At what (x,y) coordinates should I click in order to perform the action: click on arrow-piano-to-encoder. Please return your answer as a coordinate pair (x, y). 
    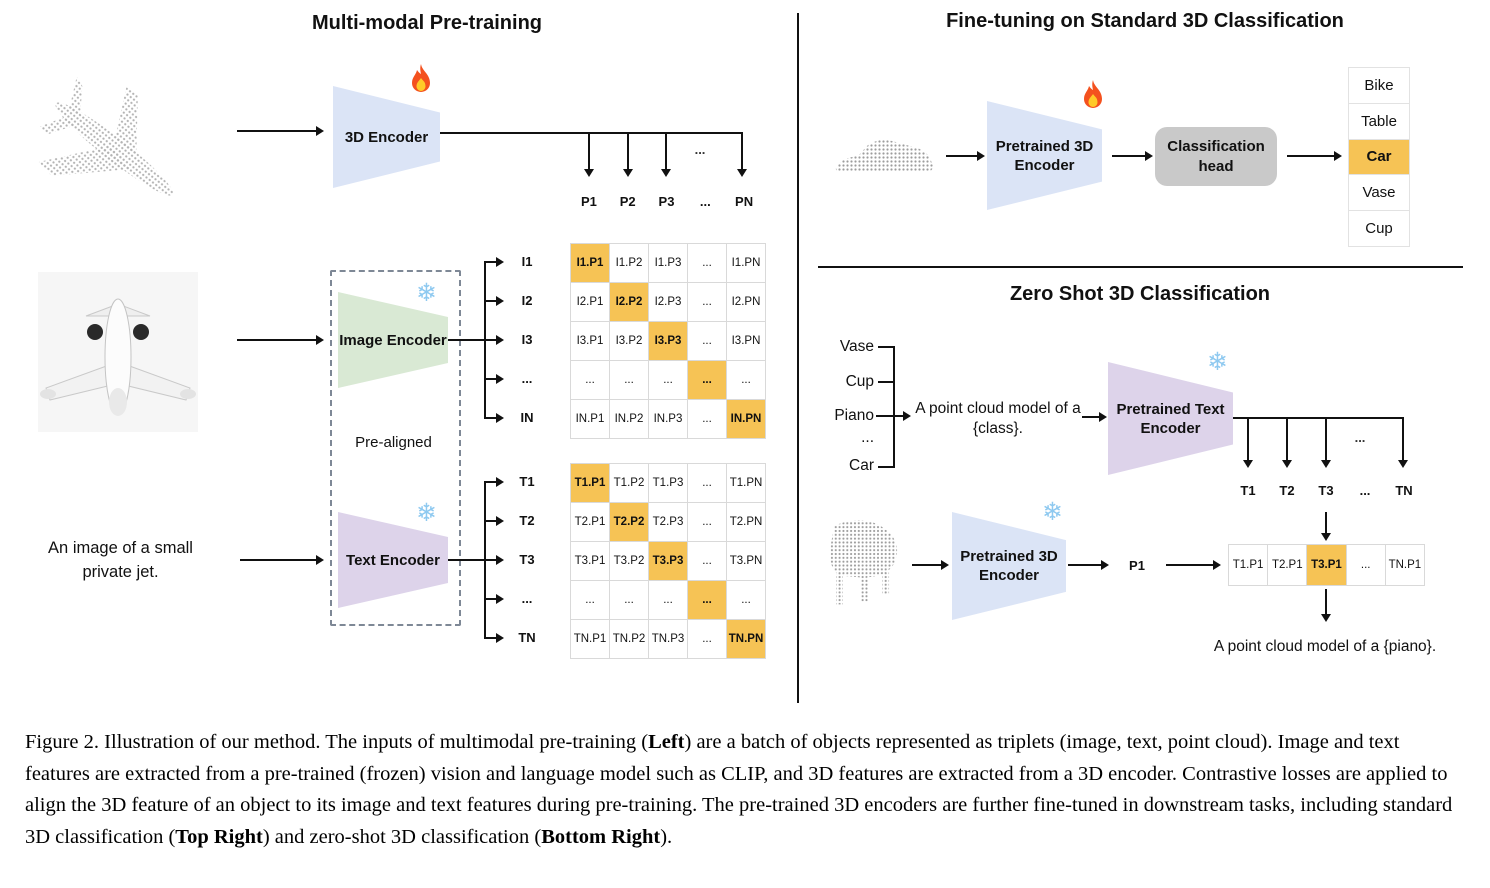
    Looking at the image, I should click on (930, 565).